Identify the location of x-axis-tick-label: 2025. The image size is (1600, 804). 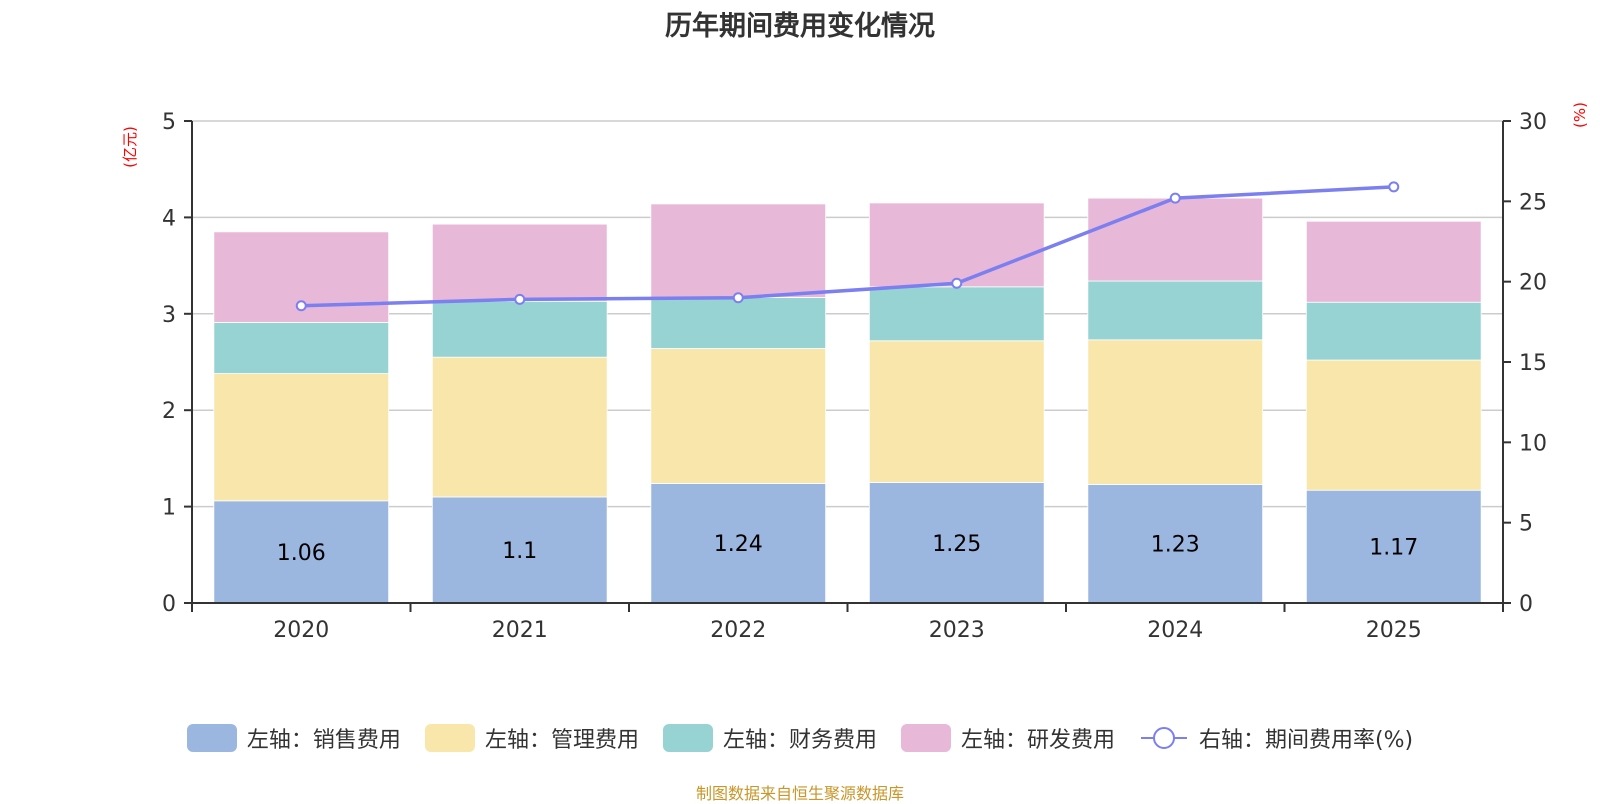
(1394, 630).